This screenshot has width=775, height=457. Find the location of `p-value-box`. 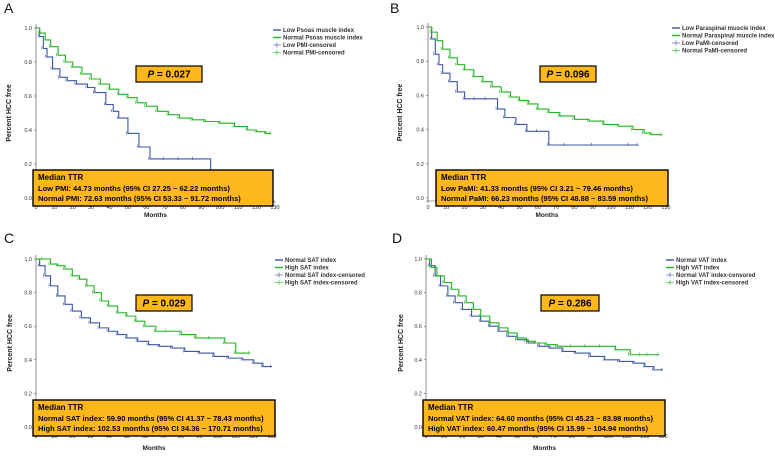

p-value-box is located at coordinates (570, 303).